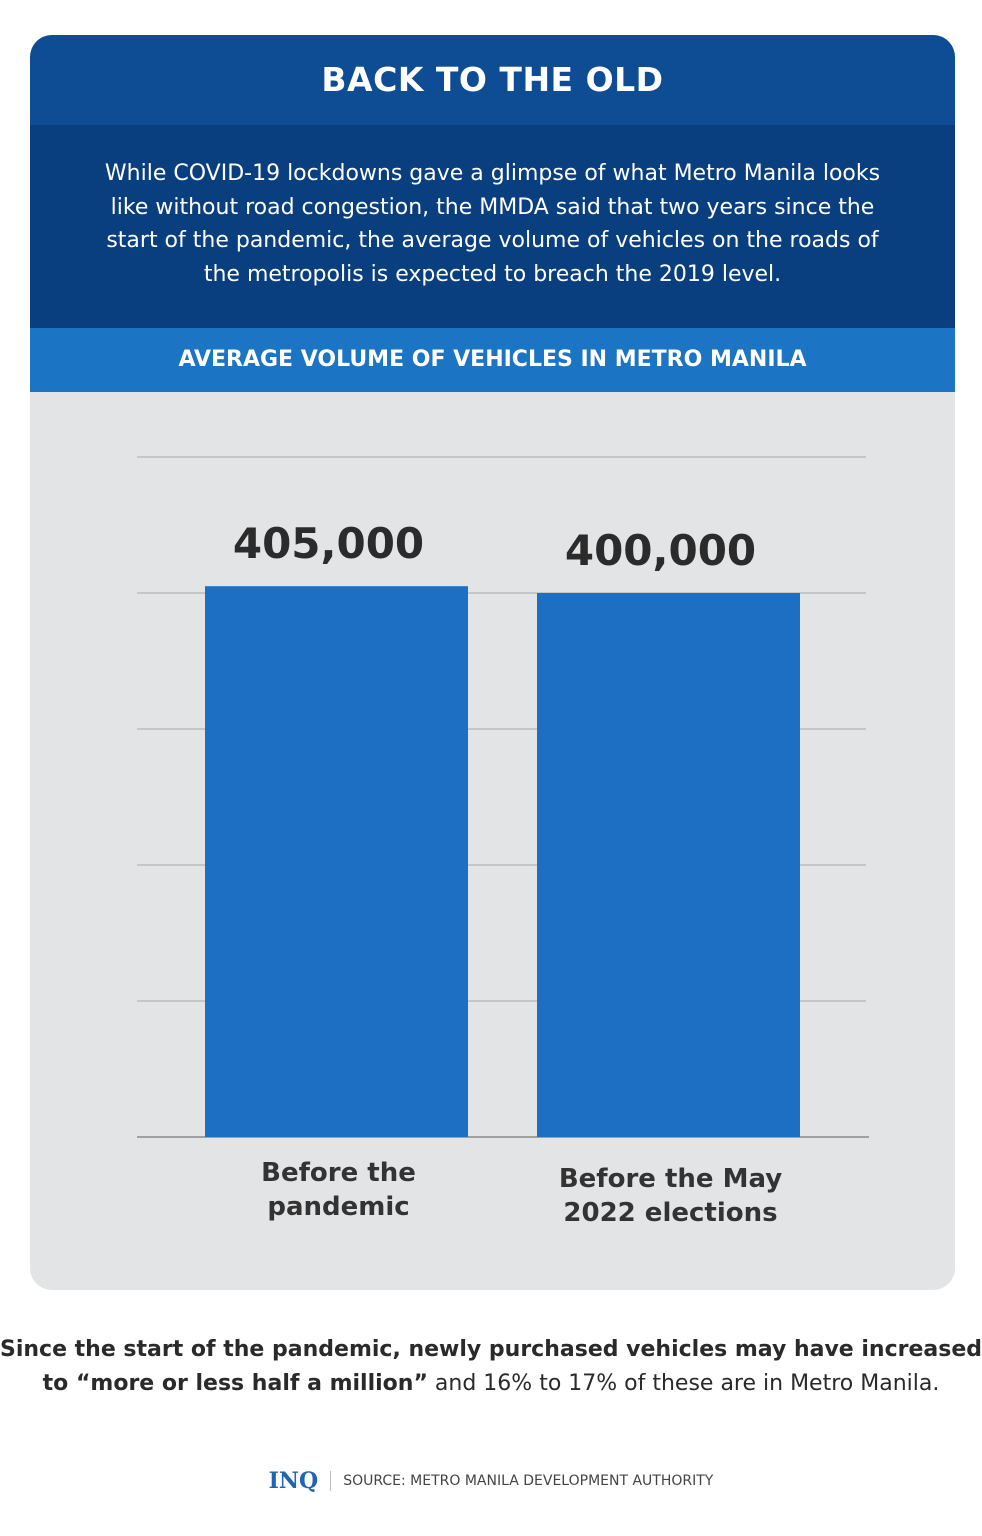 The image size is (982, 1536). Describe the element at coordinates (331, 1481) in the screenshot. I see `divider` at that location.